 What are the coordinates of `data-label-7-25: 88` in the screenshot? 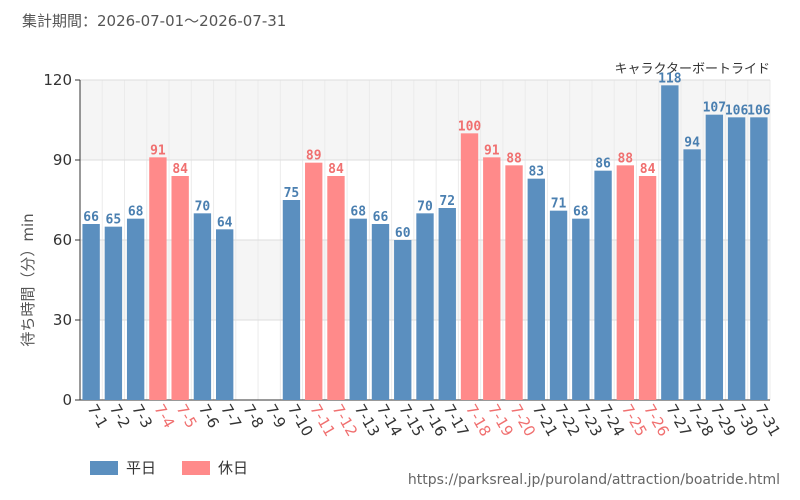 It's located at (625, 158).